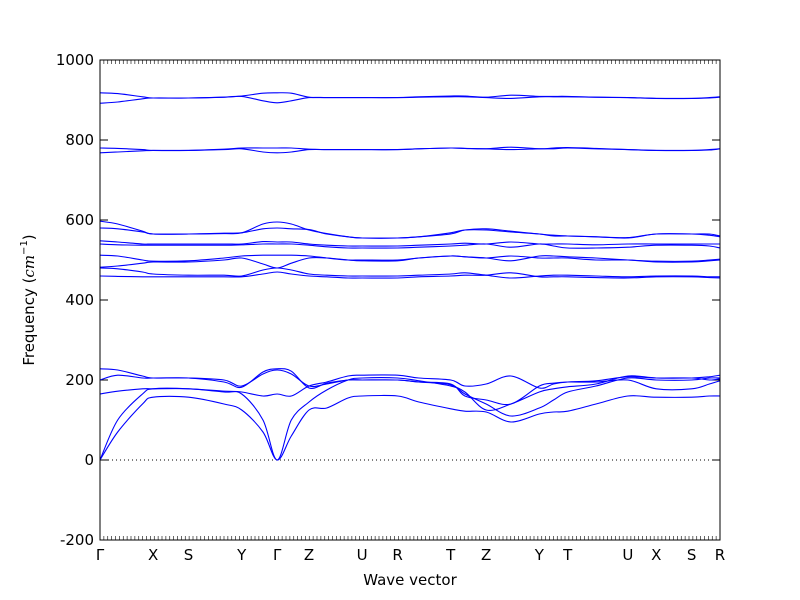 The image size is (800, 600). I want to click on y-tick-label: 200, so click(79, 380).